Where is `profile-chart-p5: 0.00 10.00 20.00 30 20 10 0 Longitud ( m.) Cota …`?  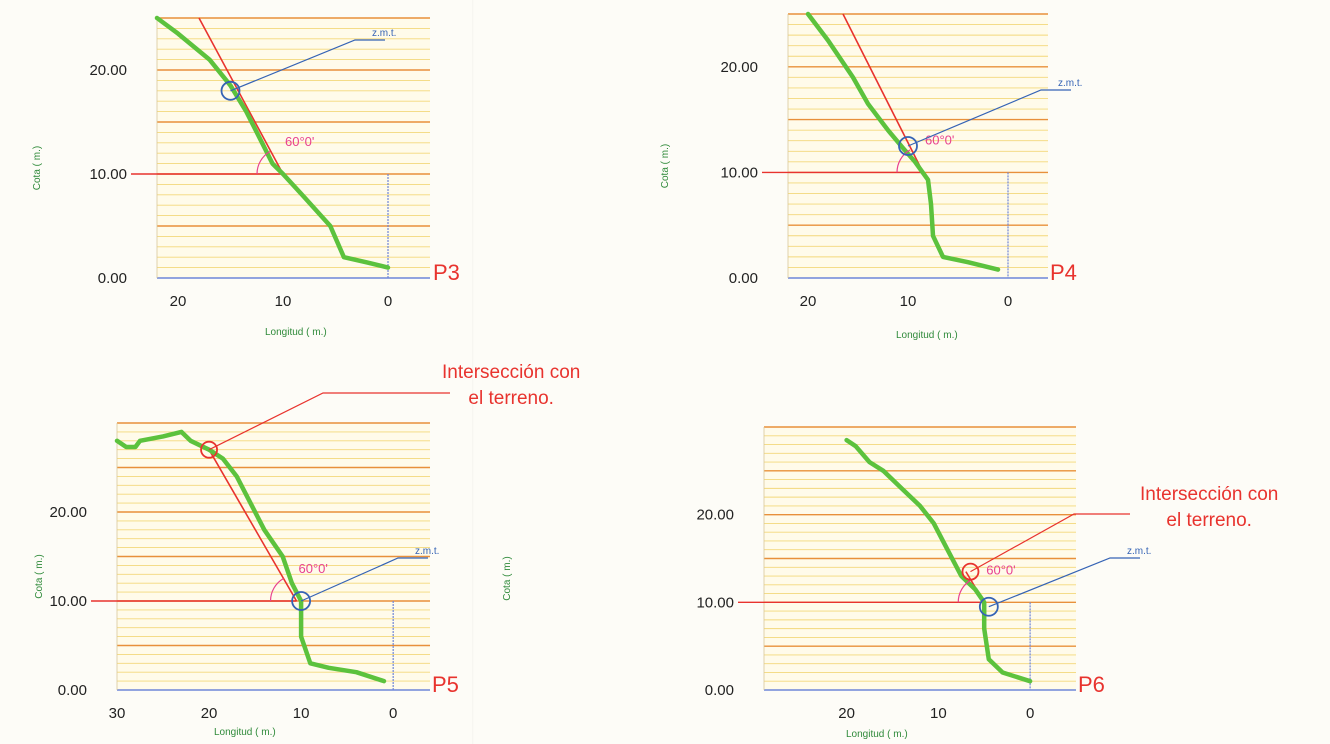 profile-chart-p5: 0.00 10.00 20.00 30 20 10 0 Longitud ( m.) Cota … is located at coordinates (246, 565).